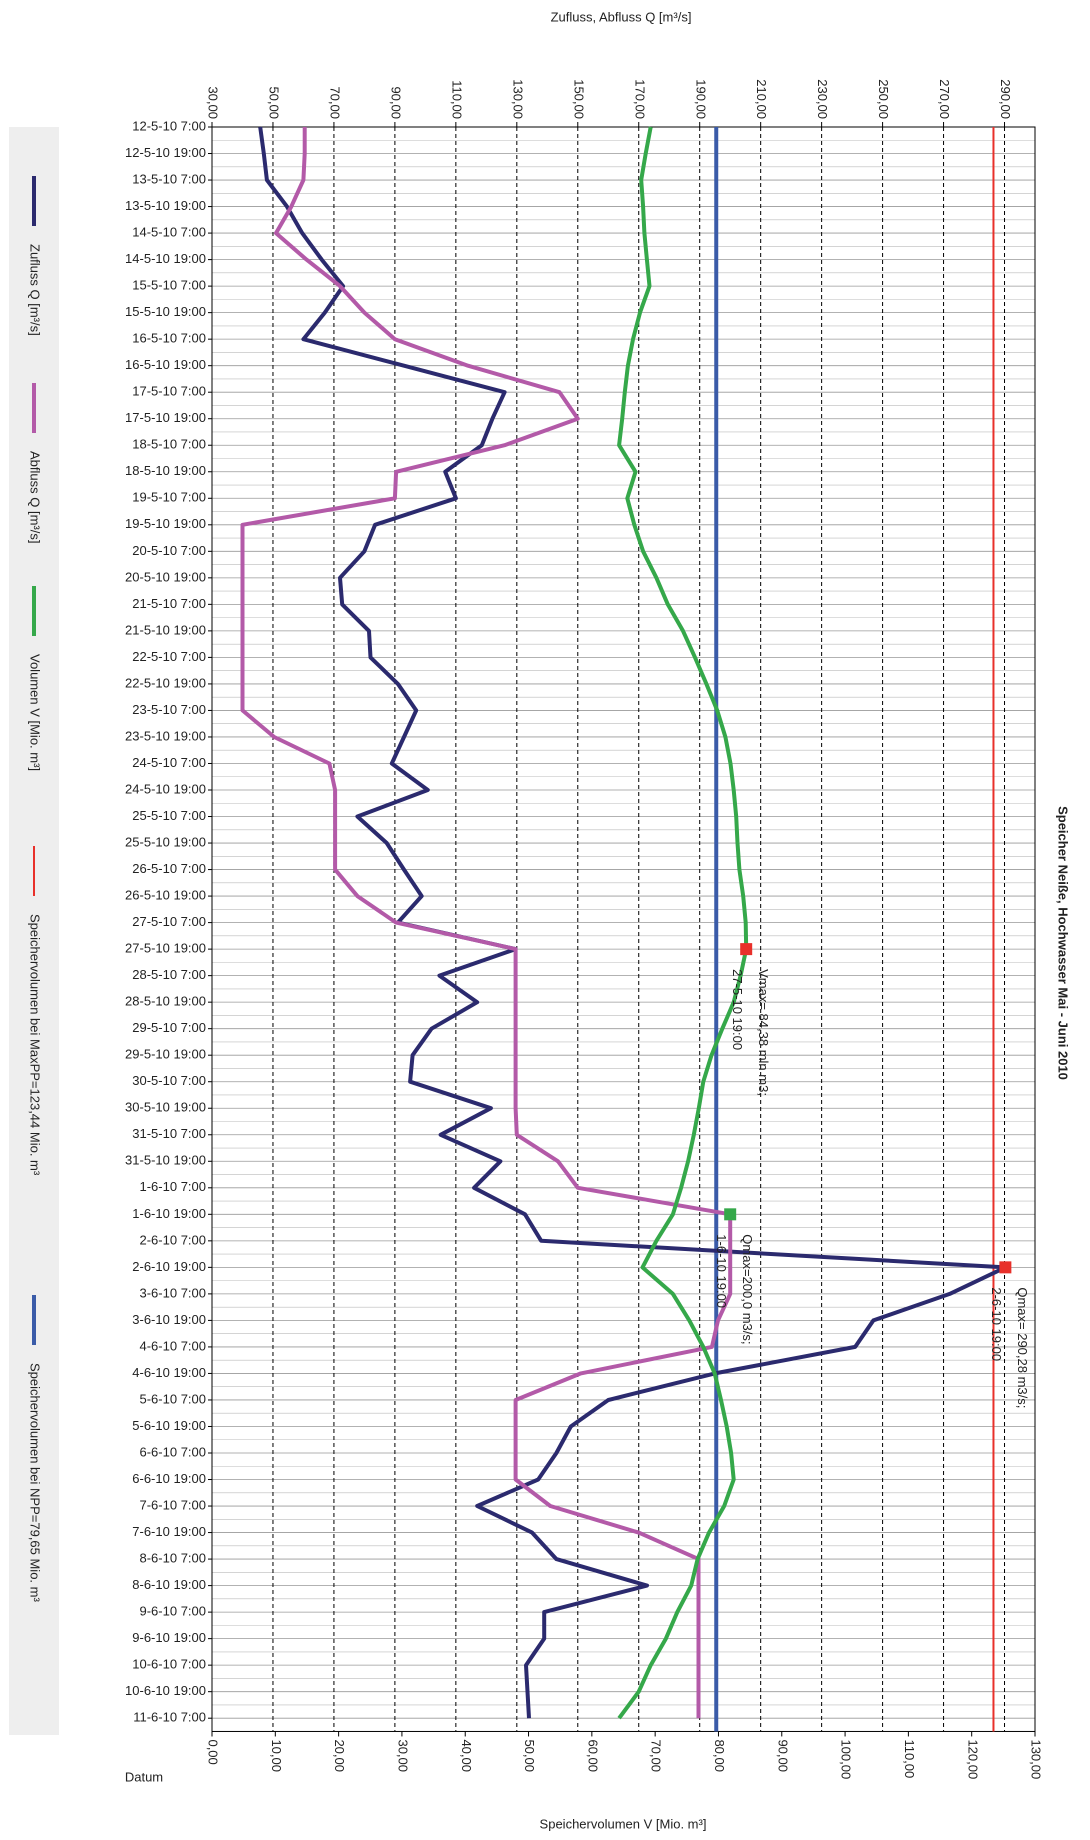 This screenshot has height=1840, width=1090. I want to click on y2-tick-label: 50,00, so click(529, 1755).